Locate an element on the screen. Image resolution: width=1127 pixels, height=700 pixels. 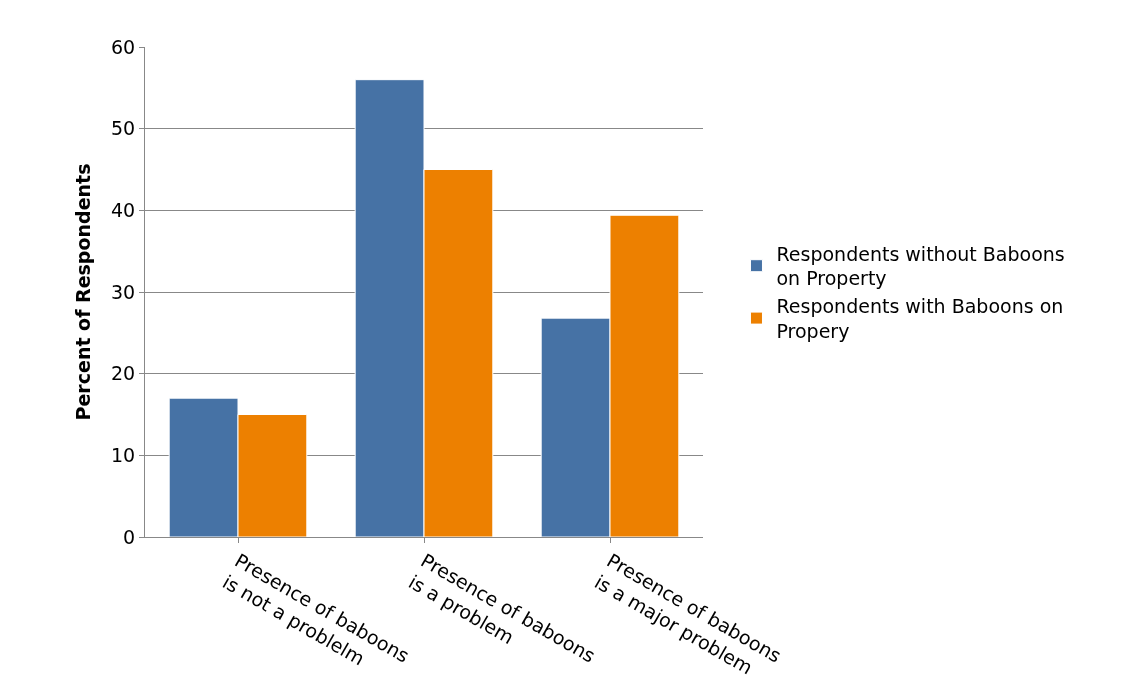
y-tick-label: 40 is located at coordinates (123, 209).